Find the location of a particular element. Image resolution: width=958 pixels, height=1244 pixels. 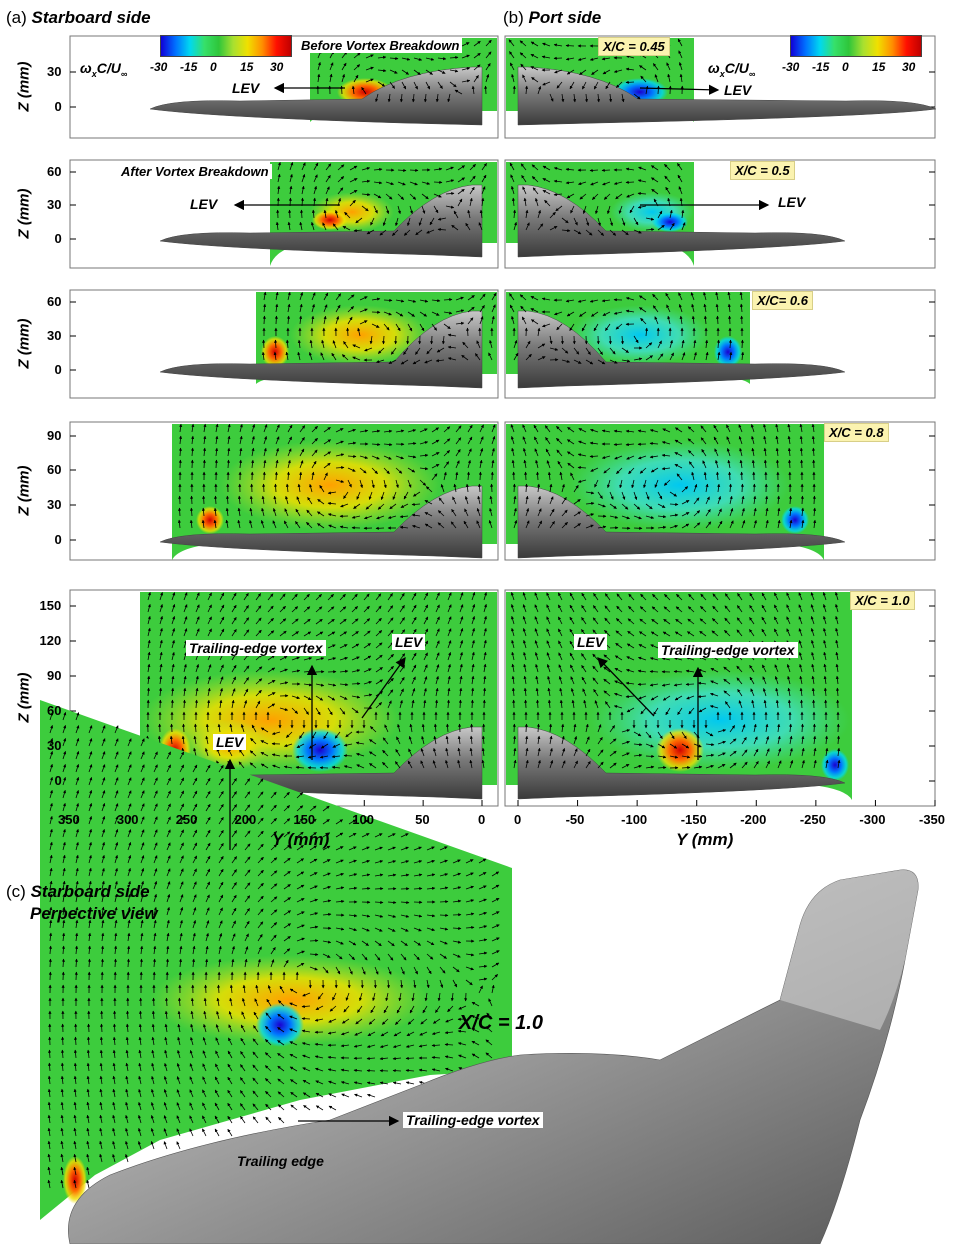

lev-label-s1: LEV is located at coordinates (204, 204).